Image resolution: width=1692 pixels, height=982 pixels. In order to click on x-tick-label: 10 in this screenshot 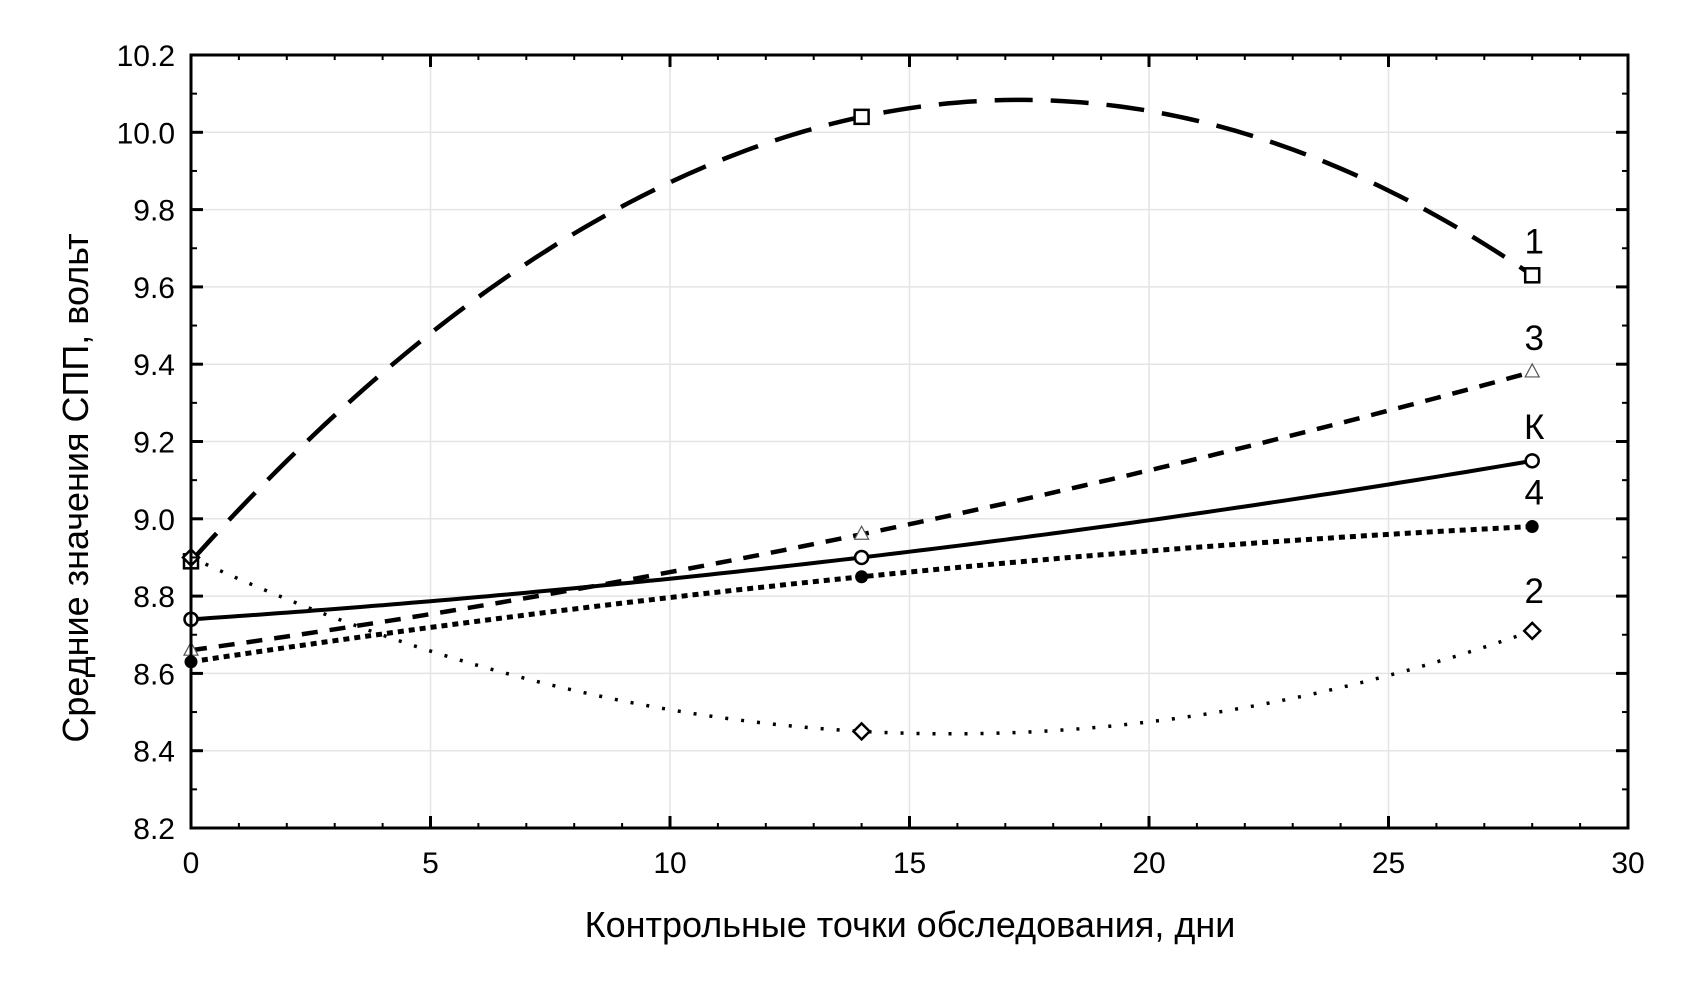, I will do `click(669, 863)`.